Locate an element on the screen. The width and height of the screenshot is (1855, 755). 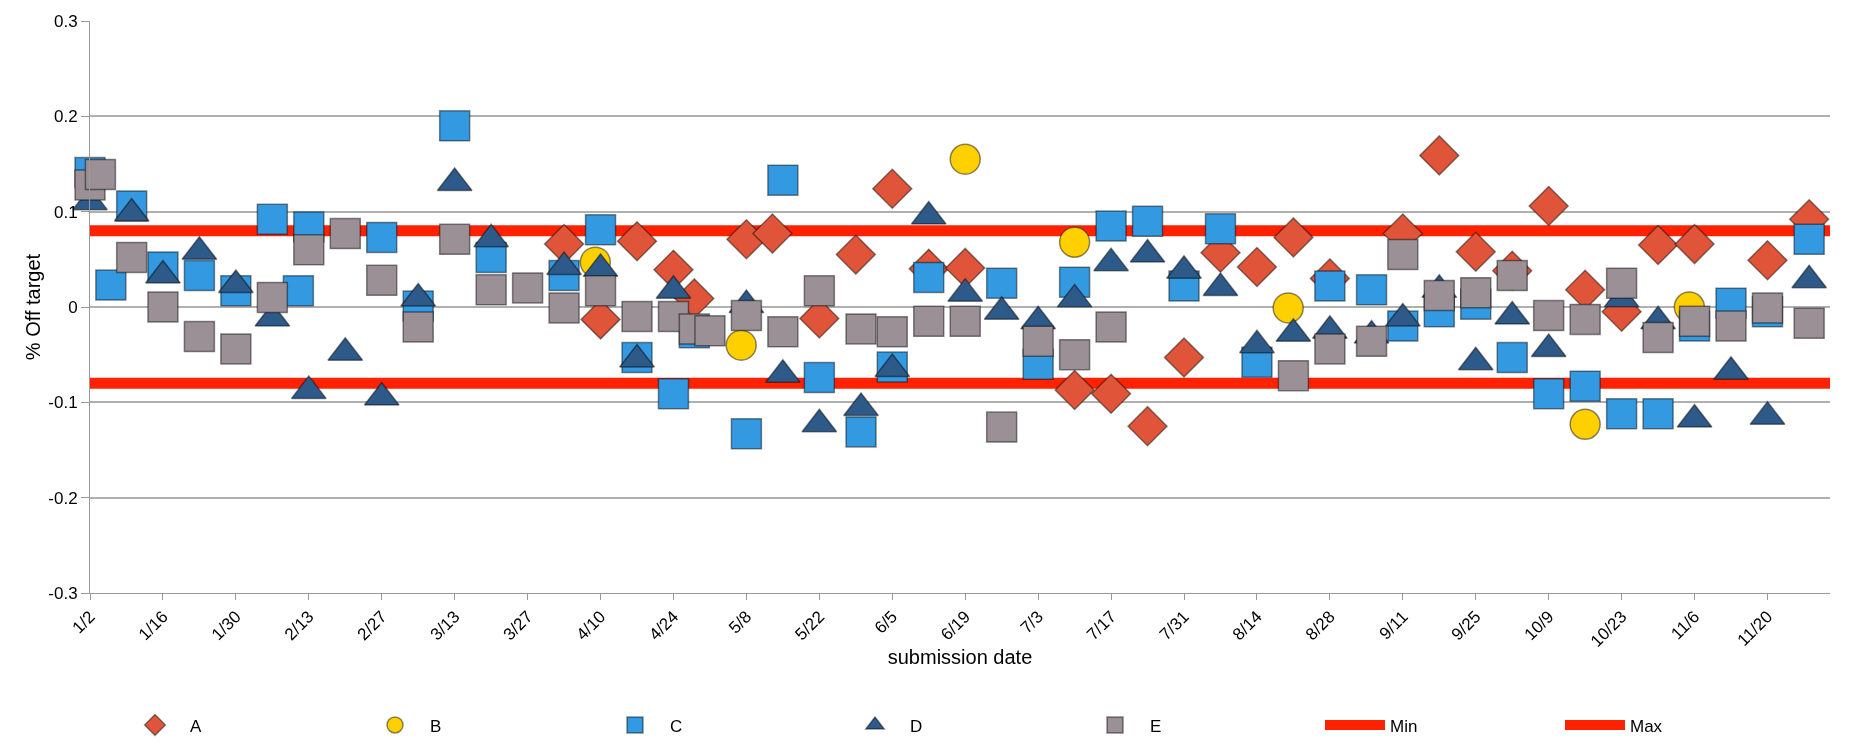
x-tick-label: 5/8 is located at coordinates (740, 622).